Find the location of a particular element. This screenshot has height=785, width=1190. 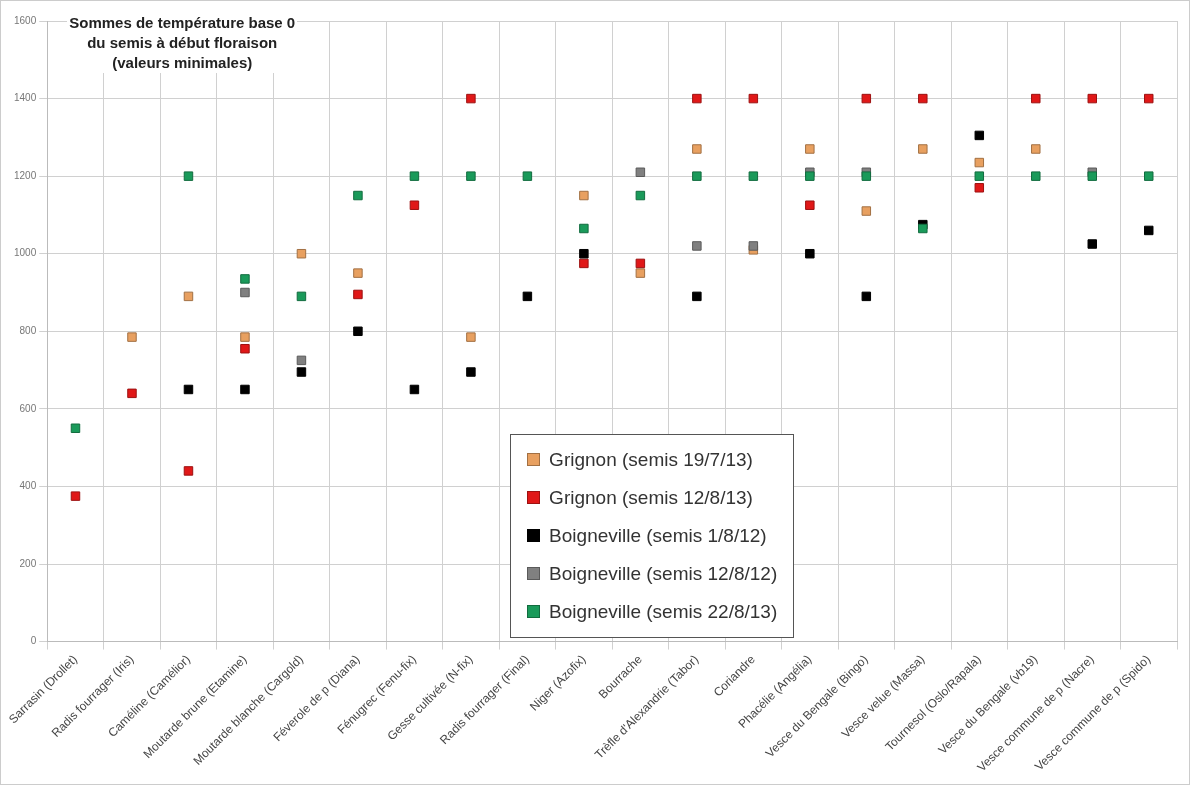

legend-label: Boigneville (semis 1/8/12) is located at coordinates (658, 535).